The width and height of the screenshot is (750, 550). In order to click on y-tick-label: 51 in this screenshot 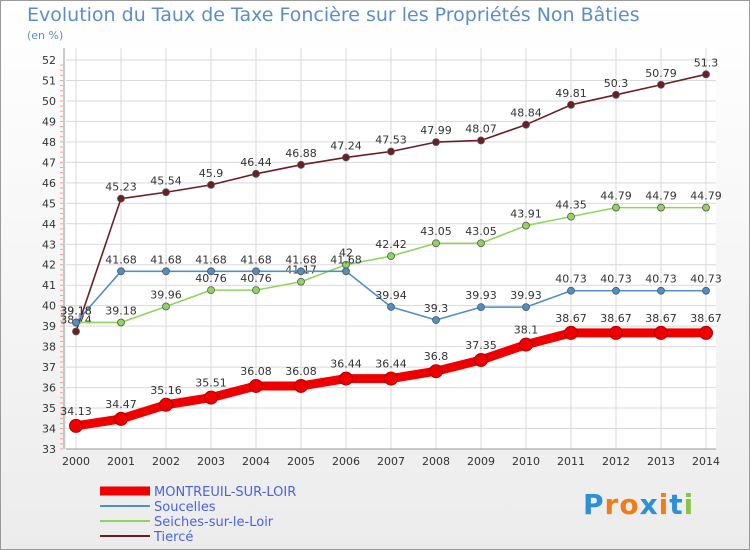, I will do `click(49, 80)`.